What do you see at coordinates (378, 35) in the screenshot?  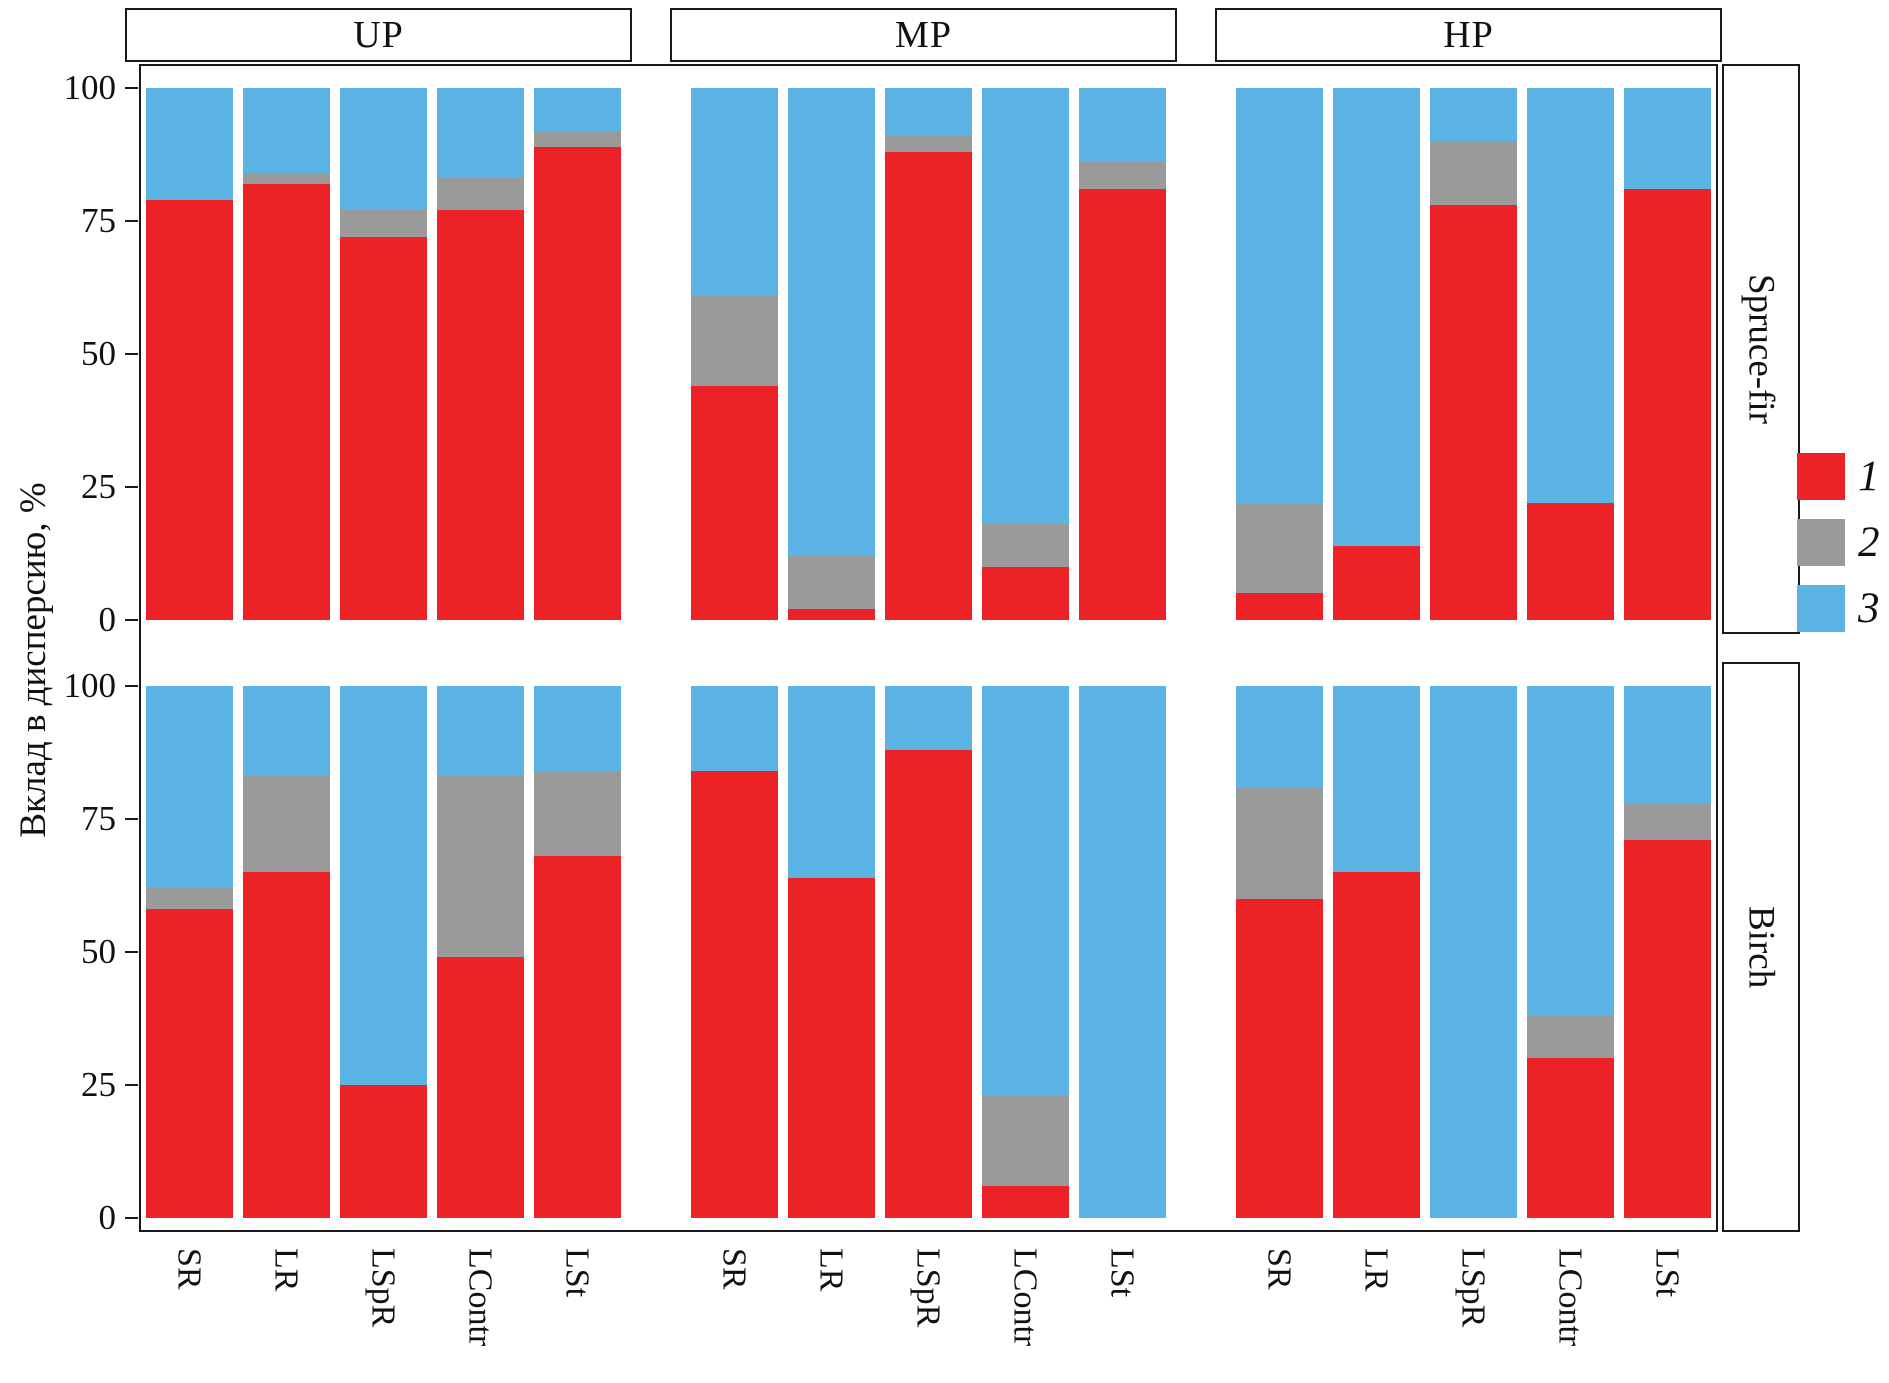 I see `facet-header-up: UP` at bounding box center [378, 35].